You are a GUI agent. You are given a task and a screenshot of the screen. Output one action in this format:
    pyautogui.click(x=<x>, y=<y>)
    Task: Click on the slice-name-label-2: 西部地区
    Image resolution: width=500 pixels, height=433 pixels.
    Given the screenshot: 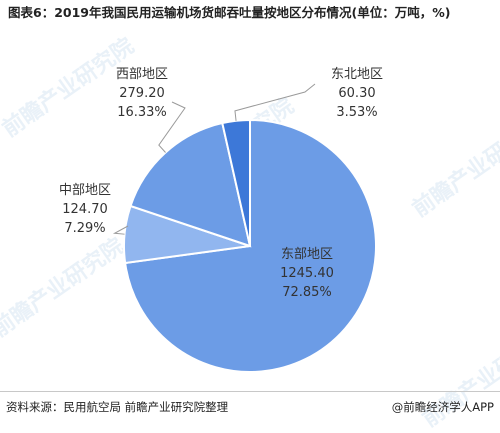 What is the action you would take?
    pyautogui.click(x=142, y=74)
    